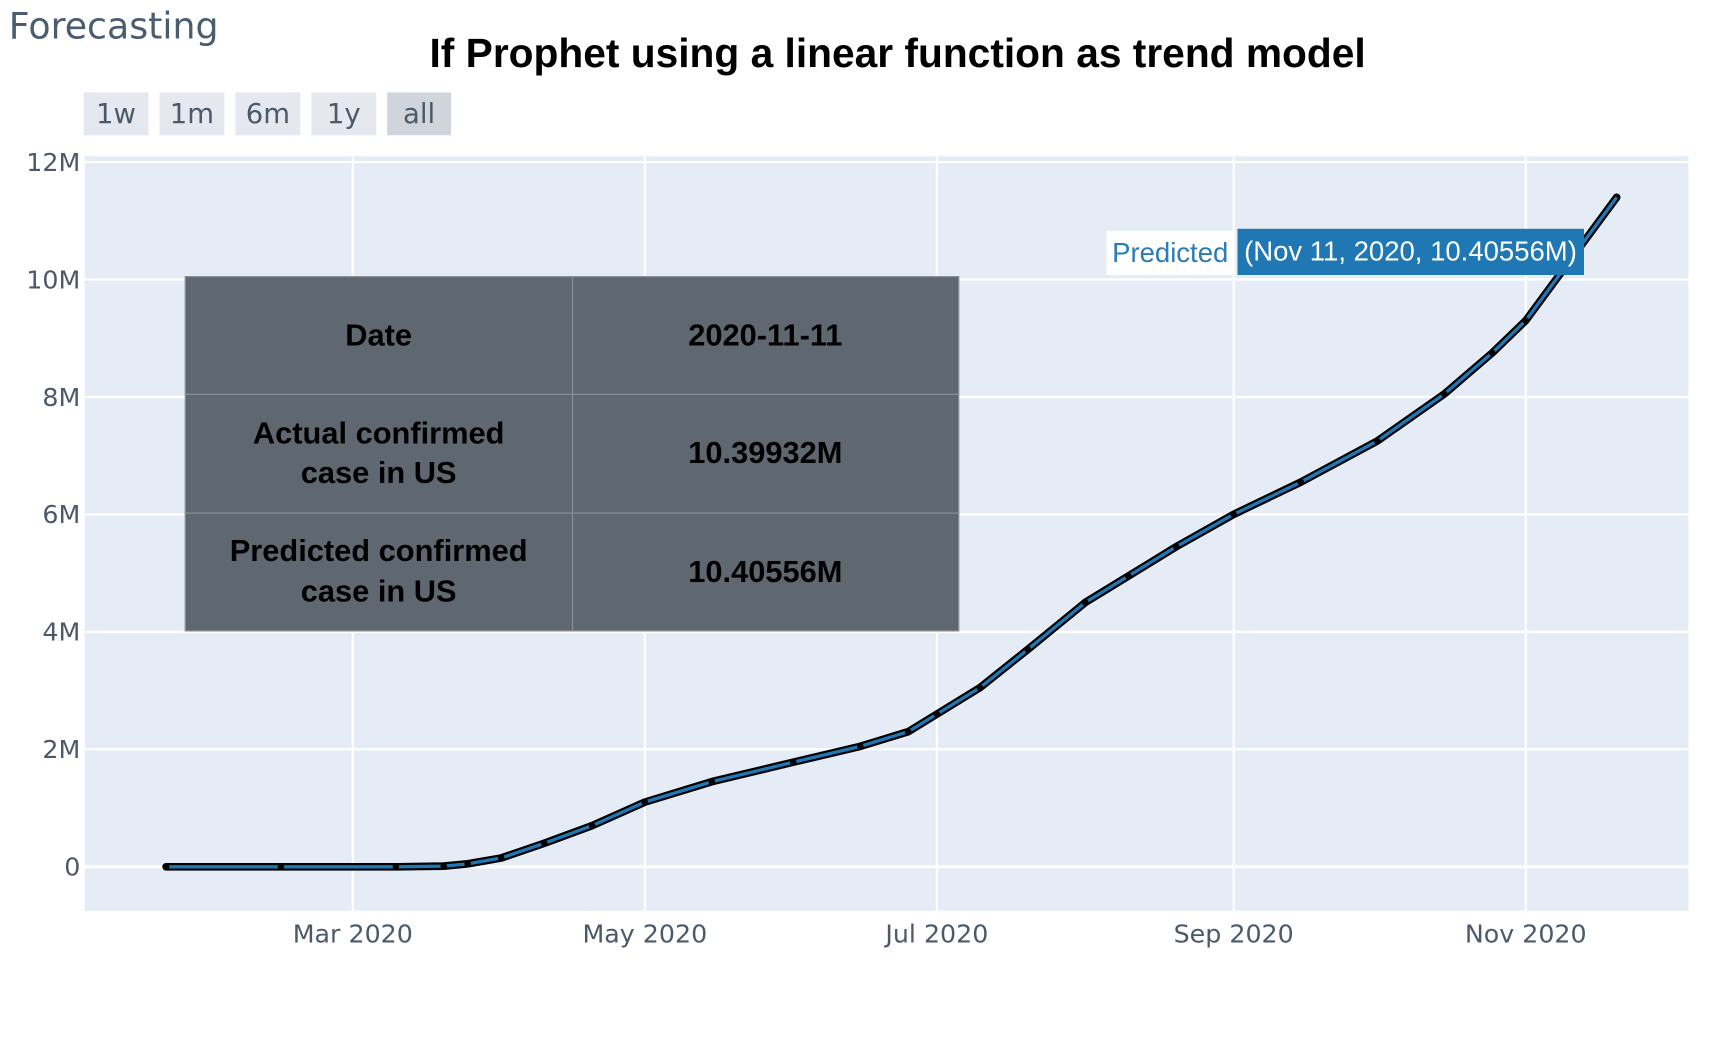 The width and height of the screenshot is (1722, 1060). What do you see at coordinates (1410, 251) in the screenshot?
I see `hover-tooltip: (Nov 11, 2020, 10.40556M)` at bounding box center [1410, 251].